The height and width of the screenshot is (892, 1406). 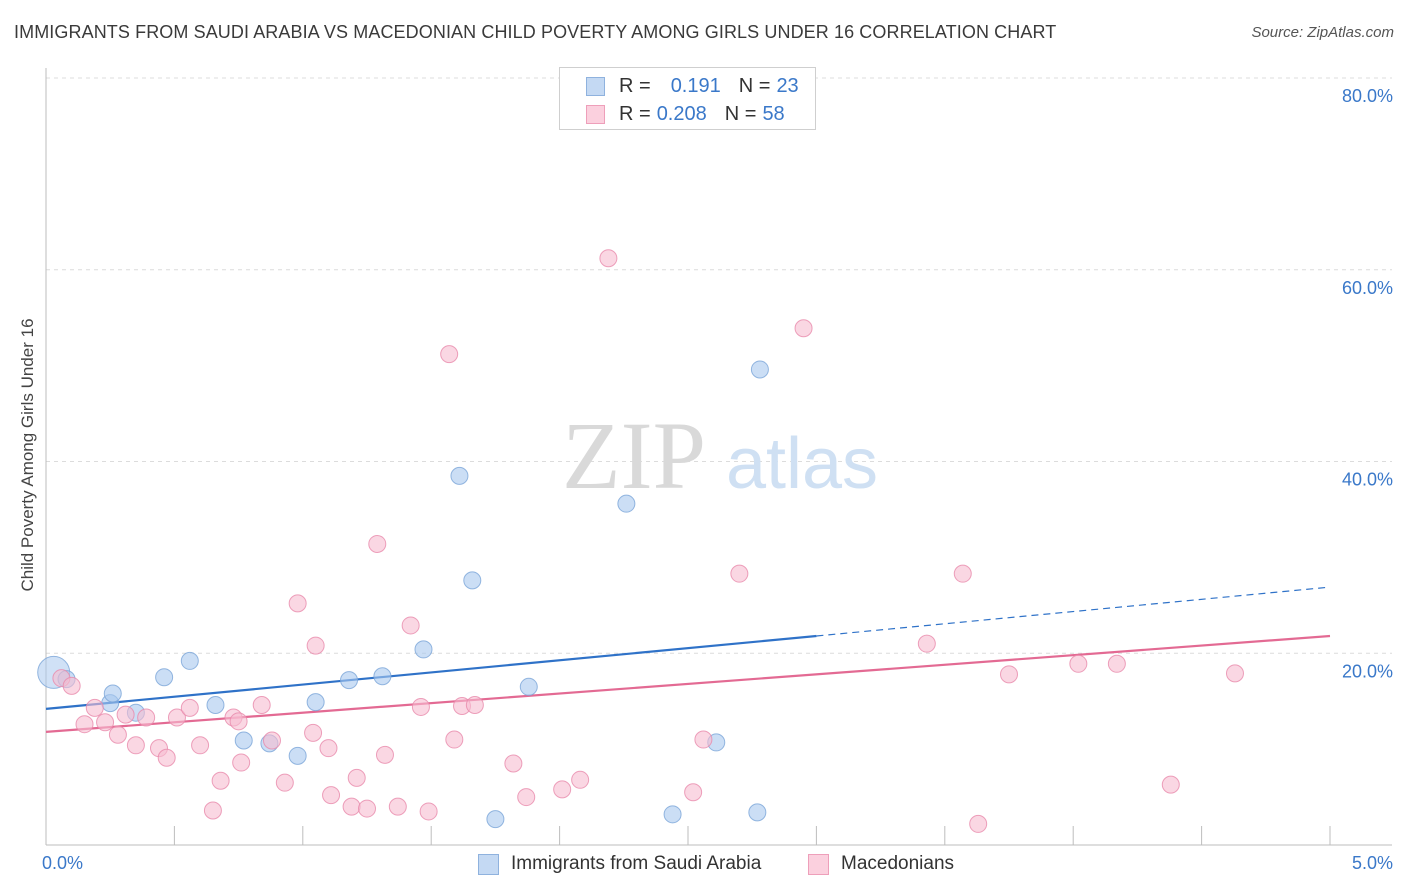 I want to click on saudi-trend-extension, so click(x=1073, y=611).